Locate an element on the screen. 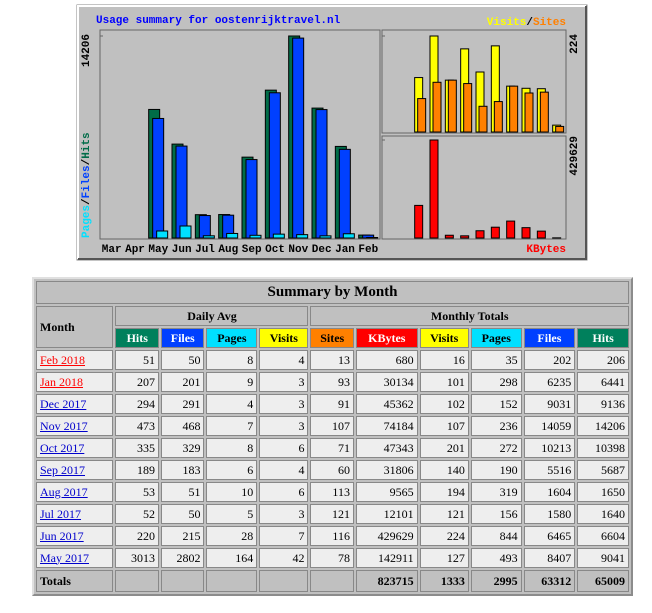 The width and height of the screenshot is (652, 613). month-cell: Jun 2017 is located at coordinates (75, 536).